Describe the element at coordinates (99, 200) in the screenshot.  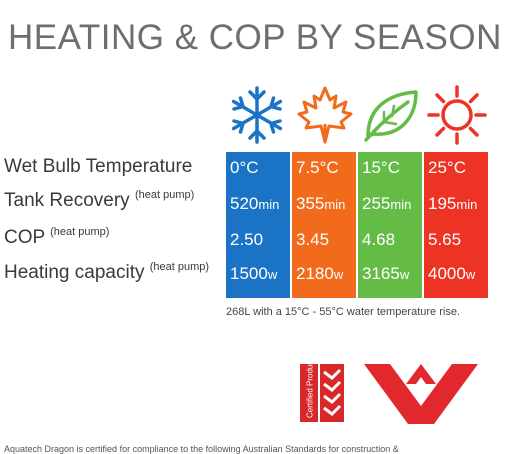
I see `row-label-tank-recovery: Tank Recovery (heat pump)` at that location.